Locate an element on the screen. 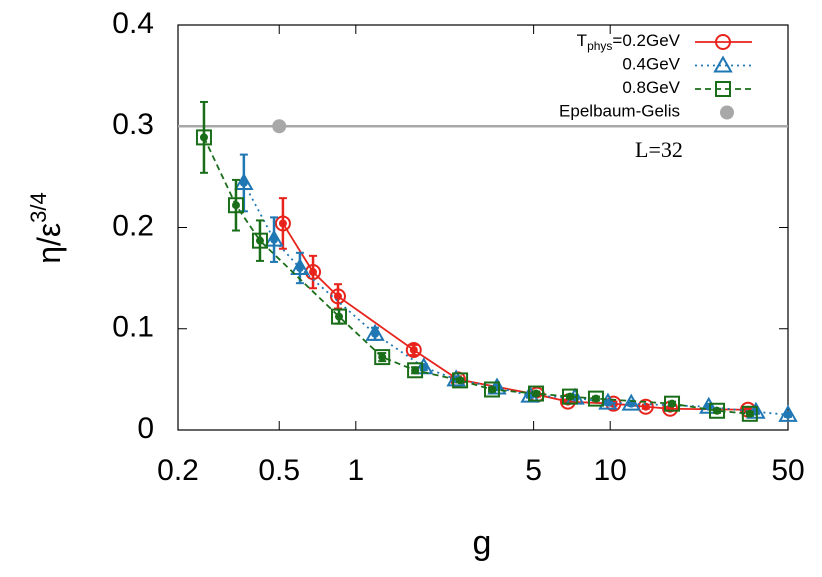 This screenshot has height=577, width=822. legend-text: Epelbaum-Gelis is located at coordinates (619, 111).